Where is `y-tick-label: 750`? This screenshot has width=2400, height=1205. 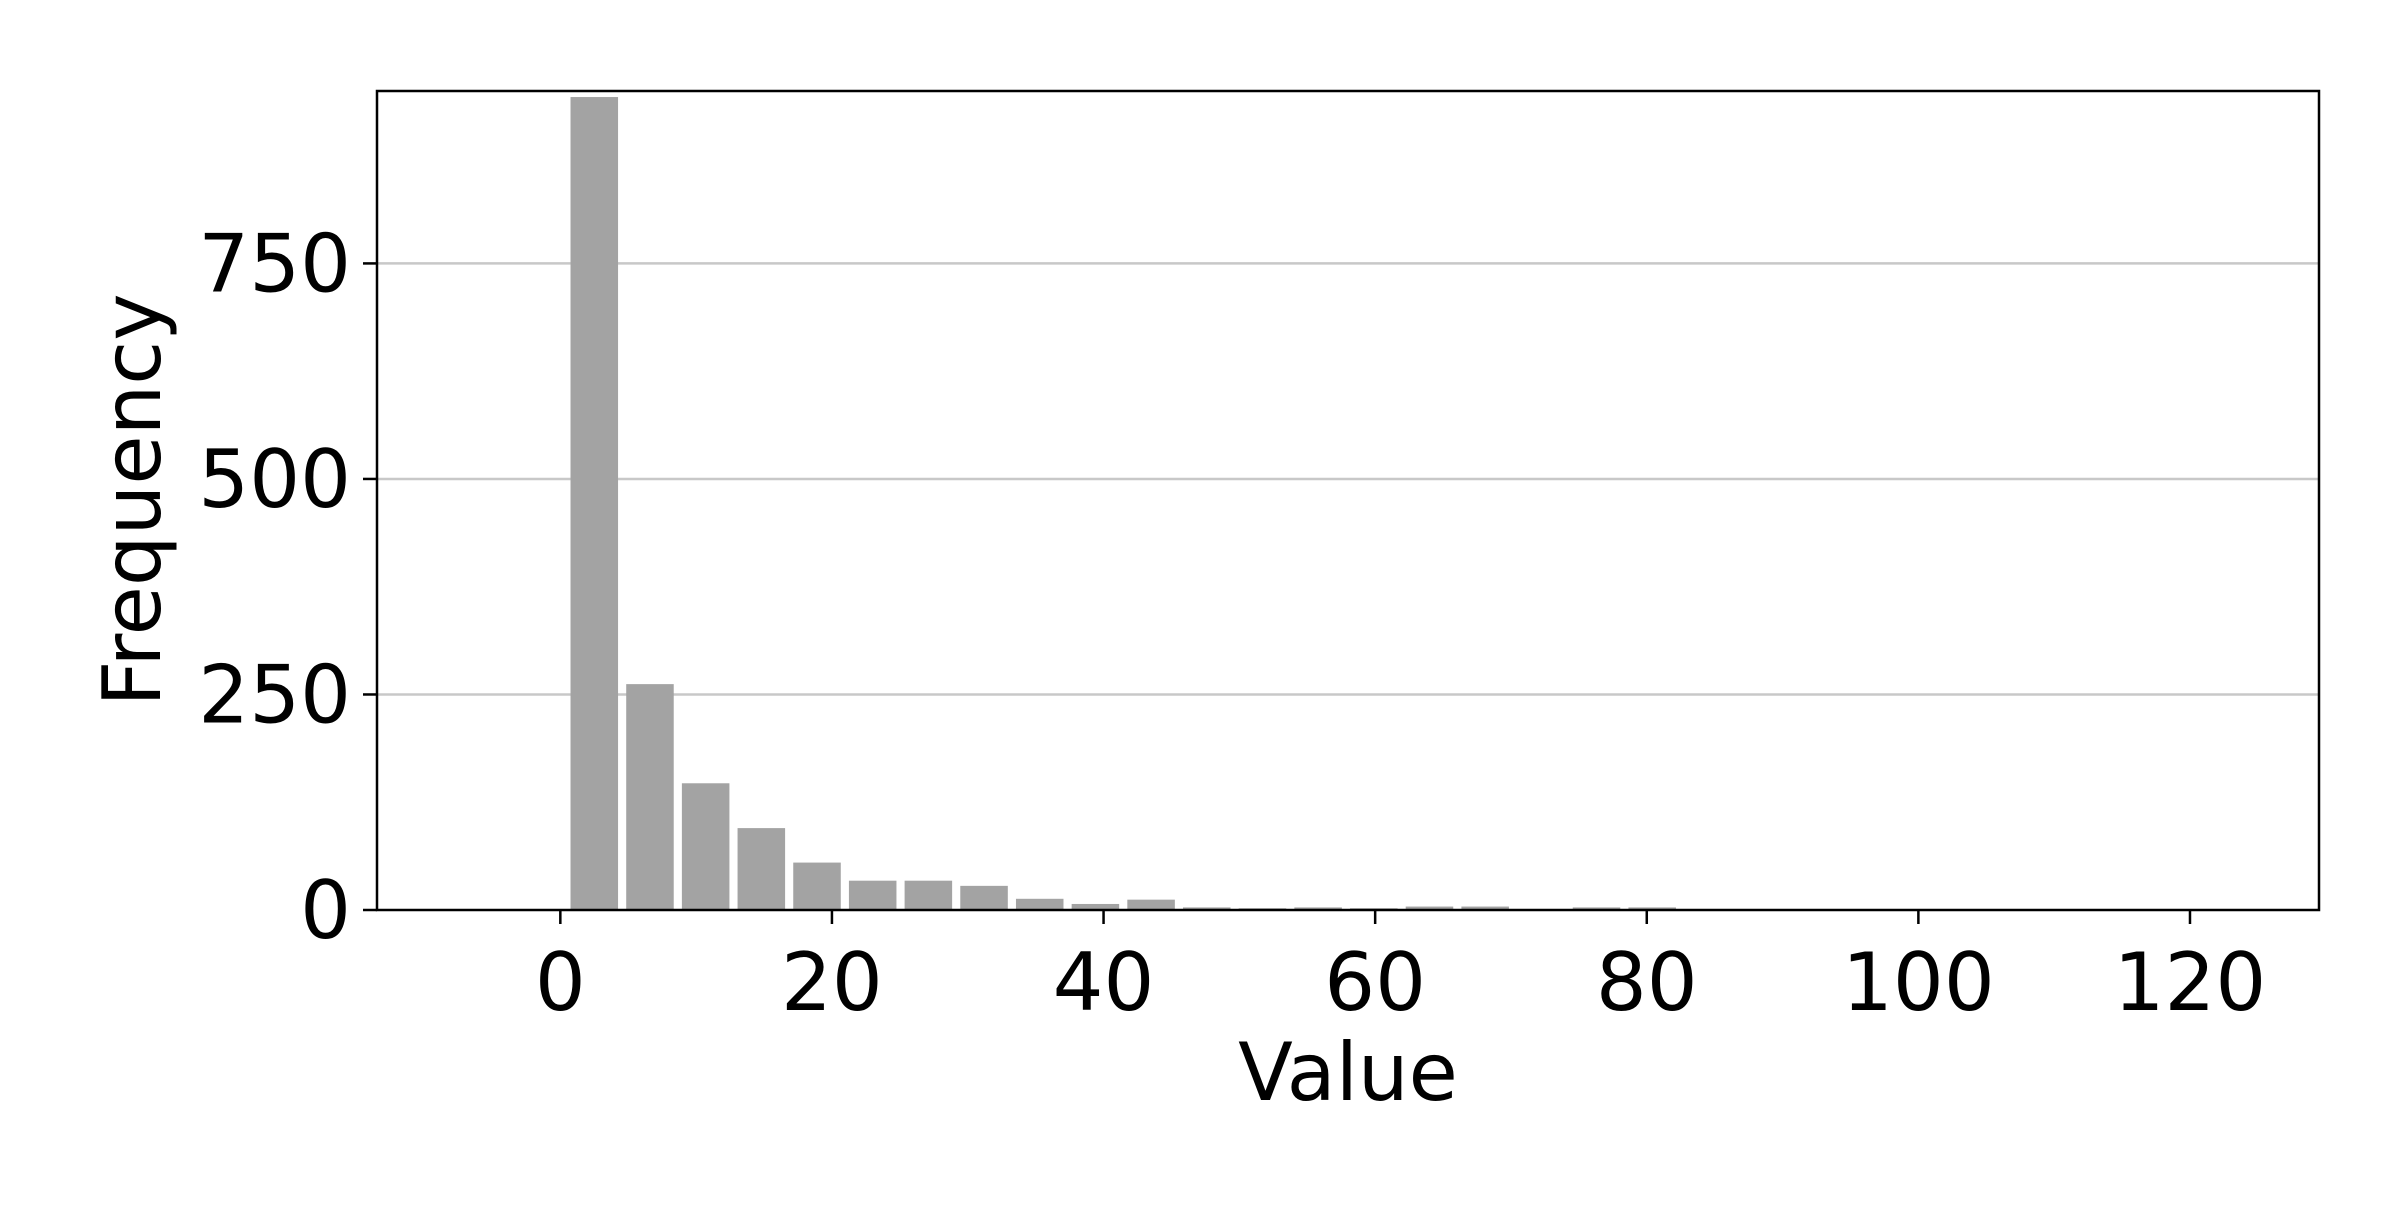 y-tick-label: 750 is located at coordinates (274, 263).